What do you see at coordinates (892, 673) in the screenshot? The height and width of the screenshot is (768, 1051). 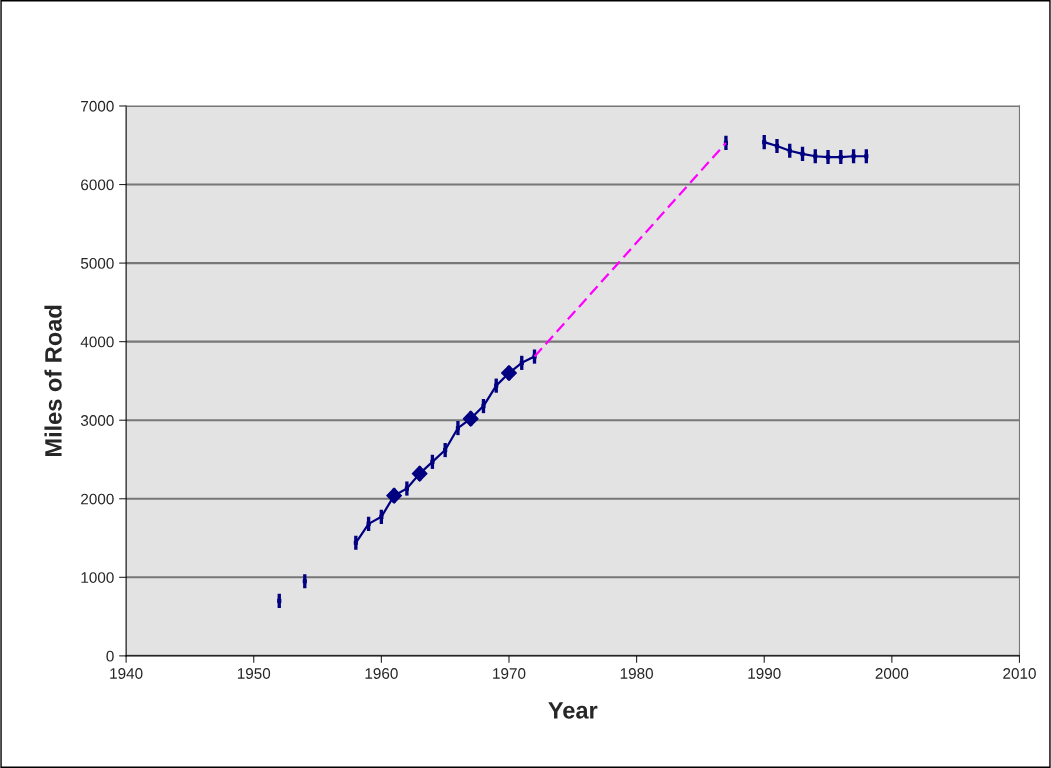 I see `x-tick-label: 2000` at bounding box center [892, 673].